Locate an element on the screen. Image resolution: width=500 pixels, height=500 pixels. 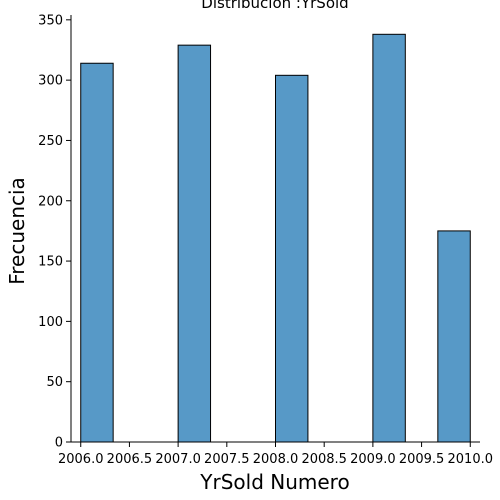
y-tick-label-0: 0 is located at coordinates (59, 443).